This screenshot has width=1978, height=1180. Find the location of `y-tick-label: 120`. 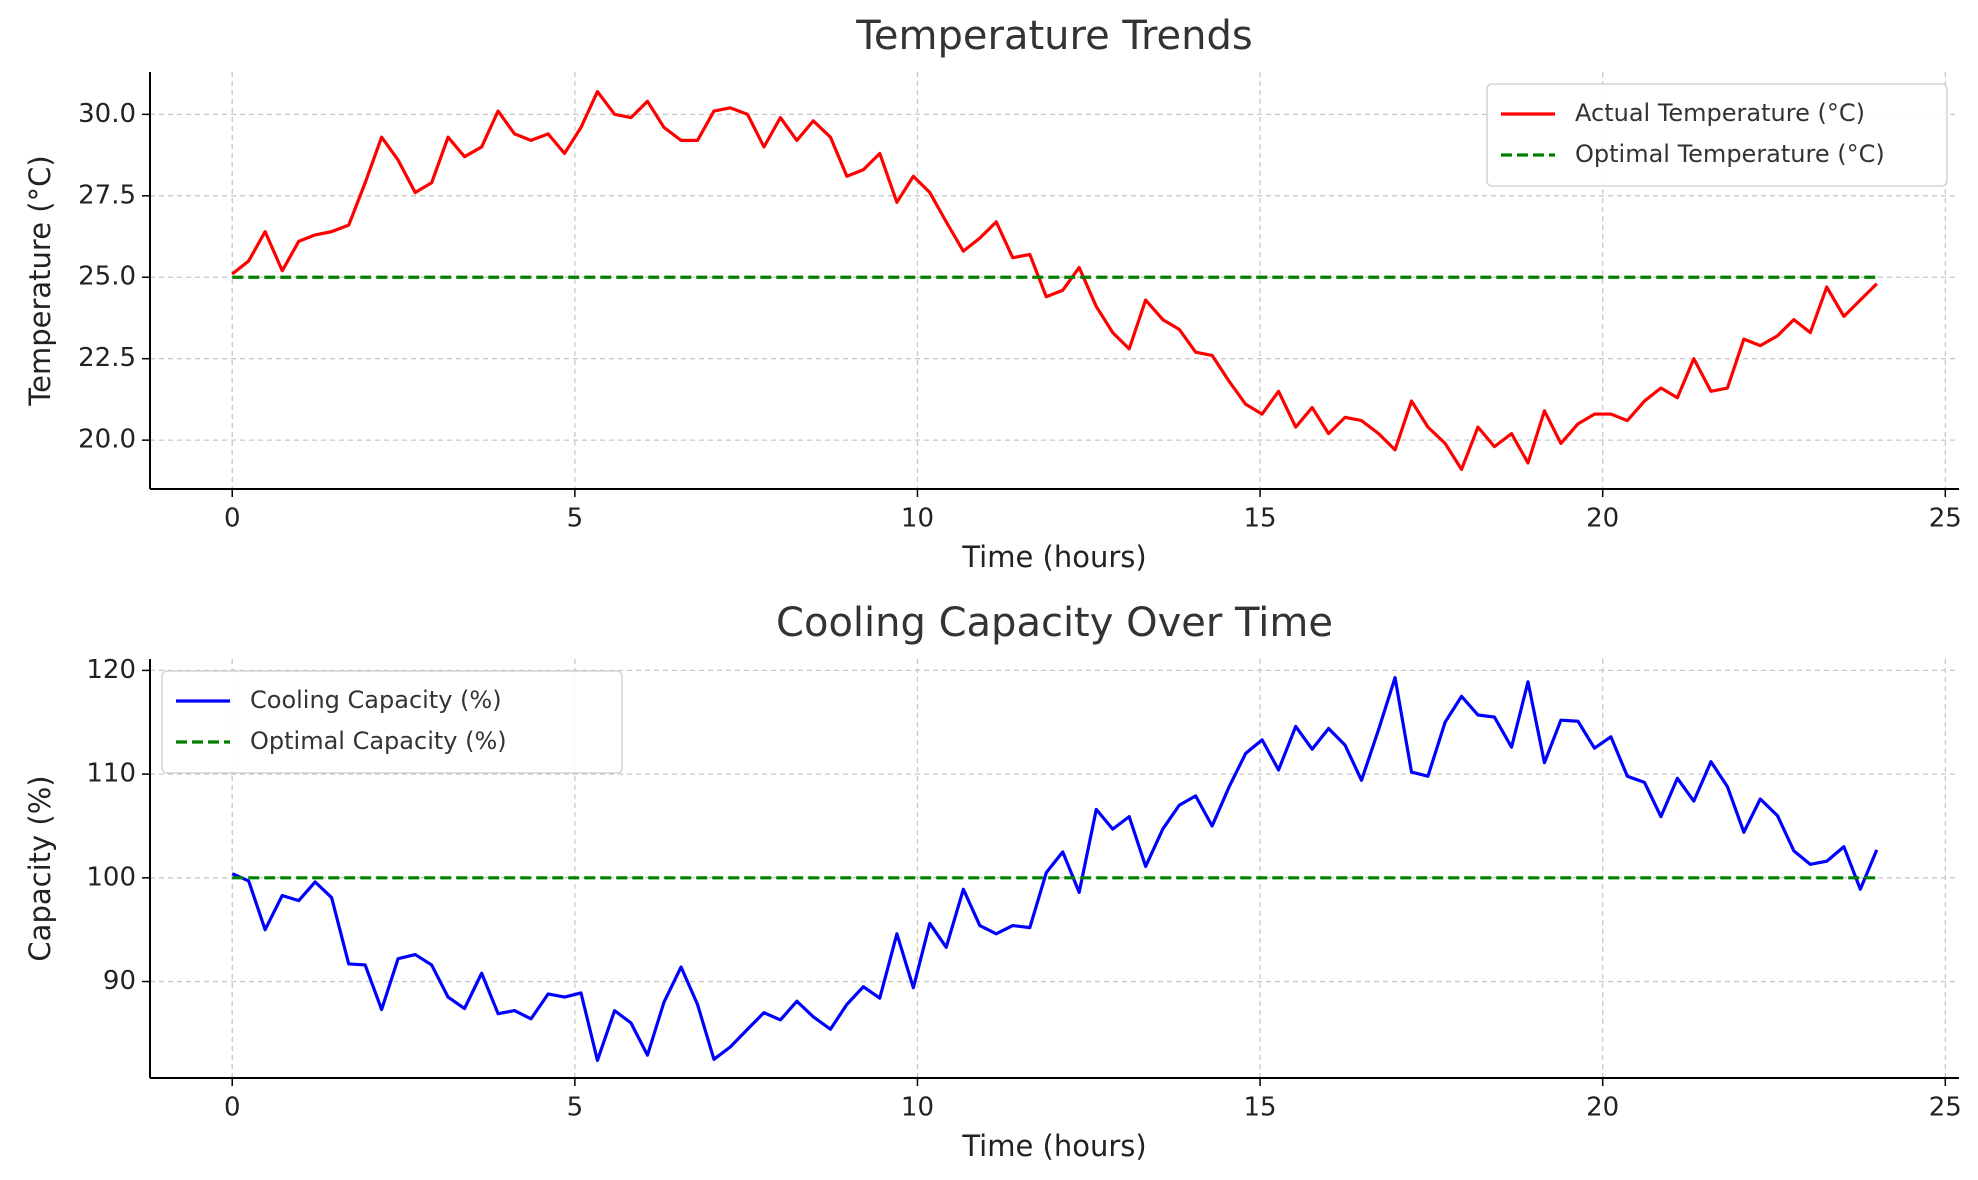

y-tick-label: 120 is located at coordinates (111, 670).